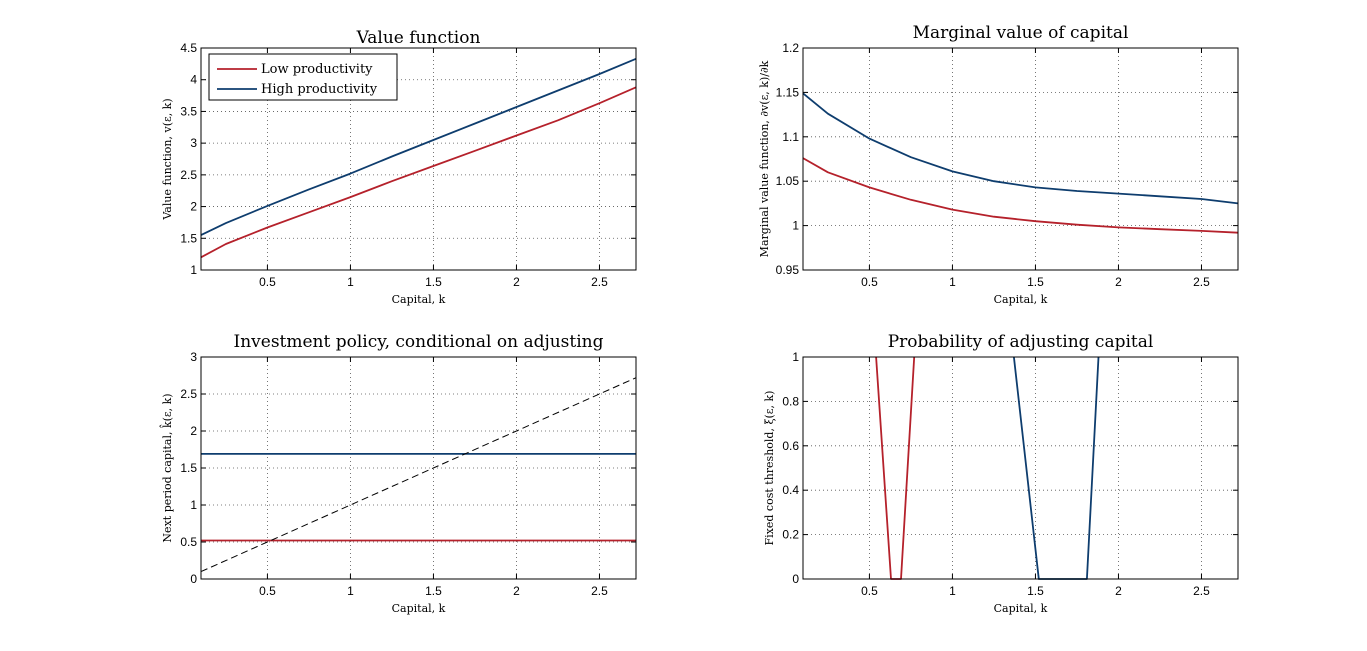  What do you see at coordinates (790, 401) in the screenshot?
I see `y-tick-label: 0.8` at bounding box center [790, 401].